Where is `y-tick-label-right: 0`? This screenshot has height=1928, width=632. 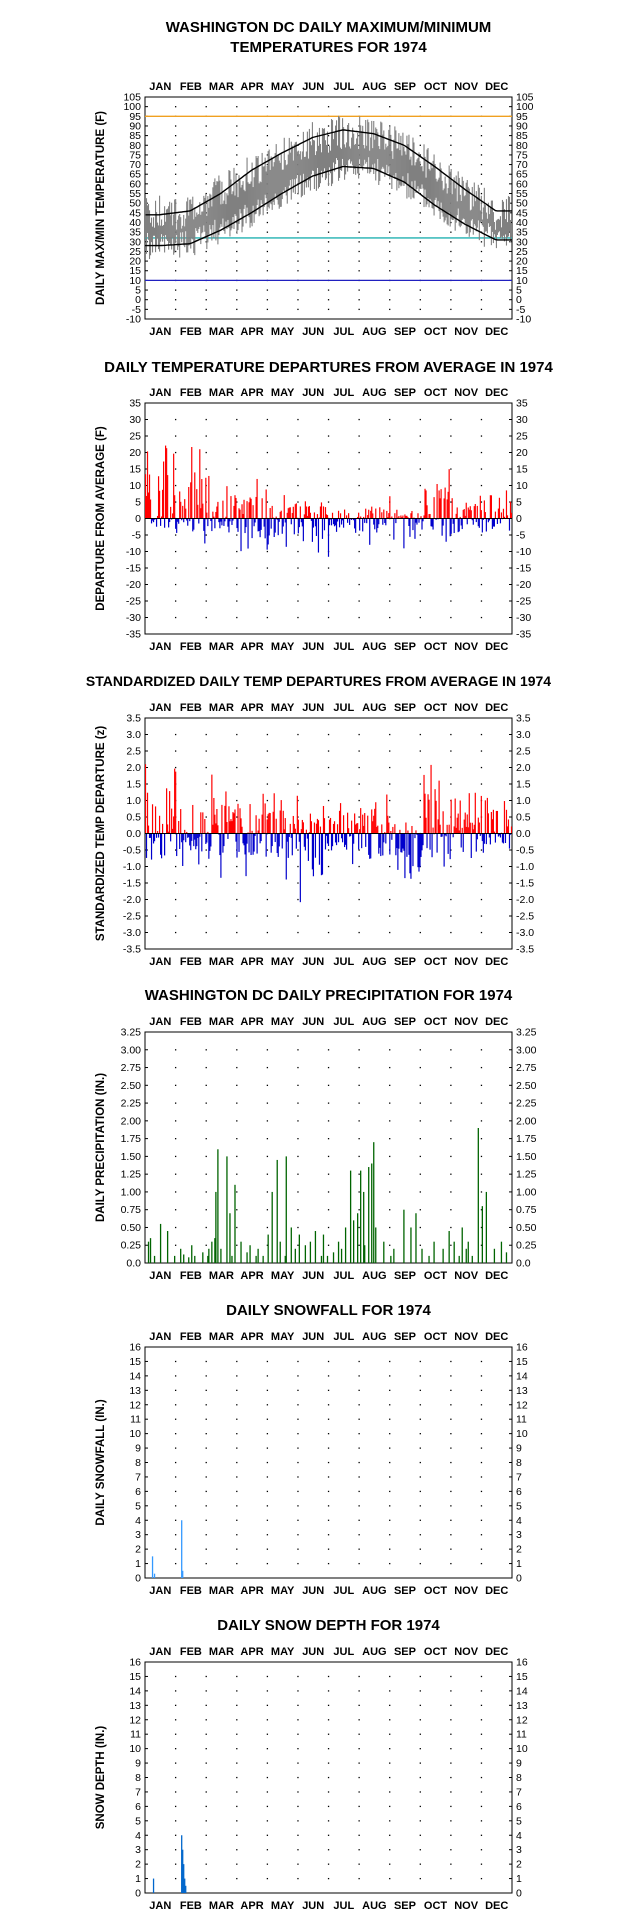 y-tick-label-right: 0 is located at coordinates (519, 300).